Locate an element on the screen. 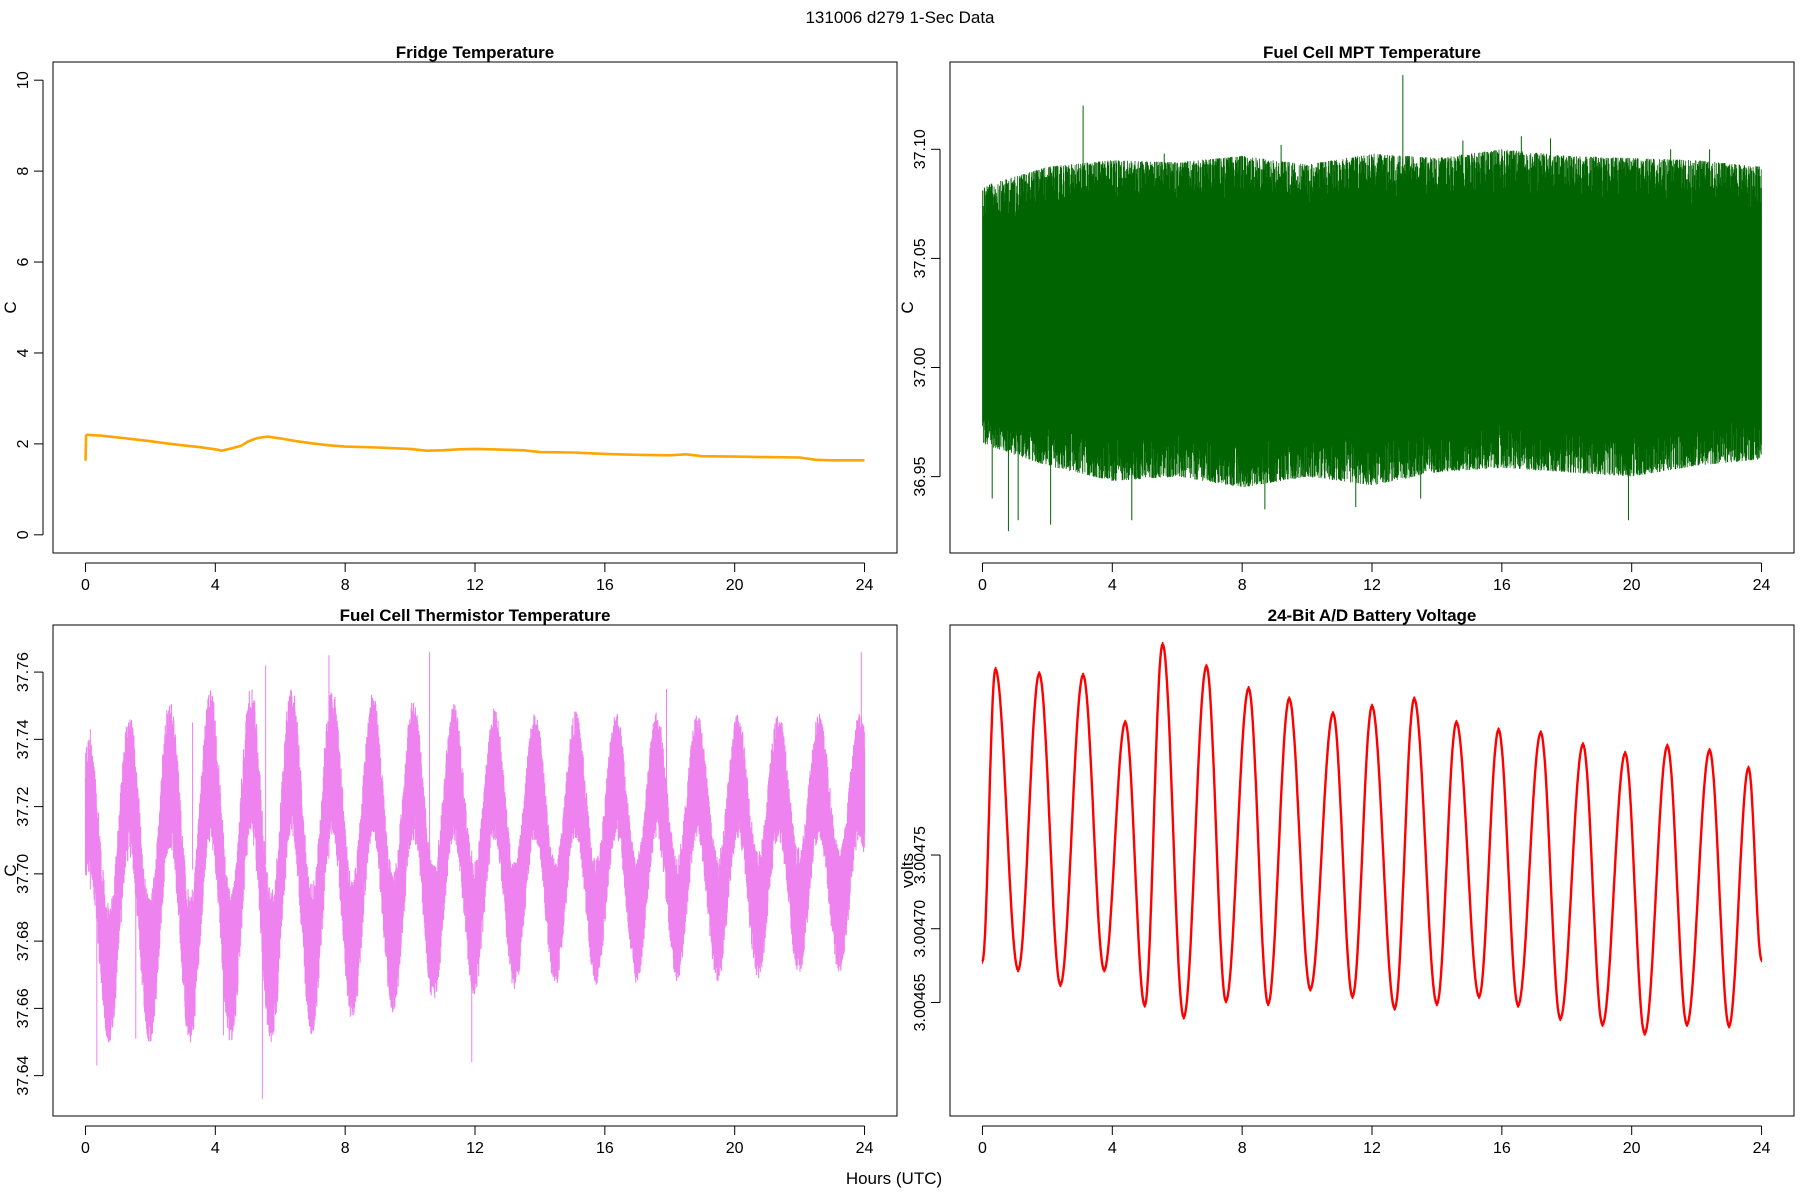 The image size is (1800, 1200). figure-xlabel: Hours (UTC) is located at coordinates (894, 1178).